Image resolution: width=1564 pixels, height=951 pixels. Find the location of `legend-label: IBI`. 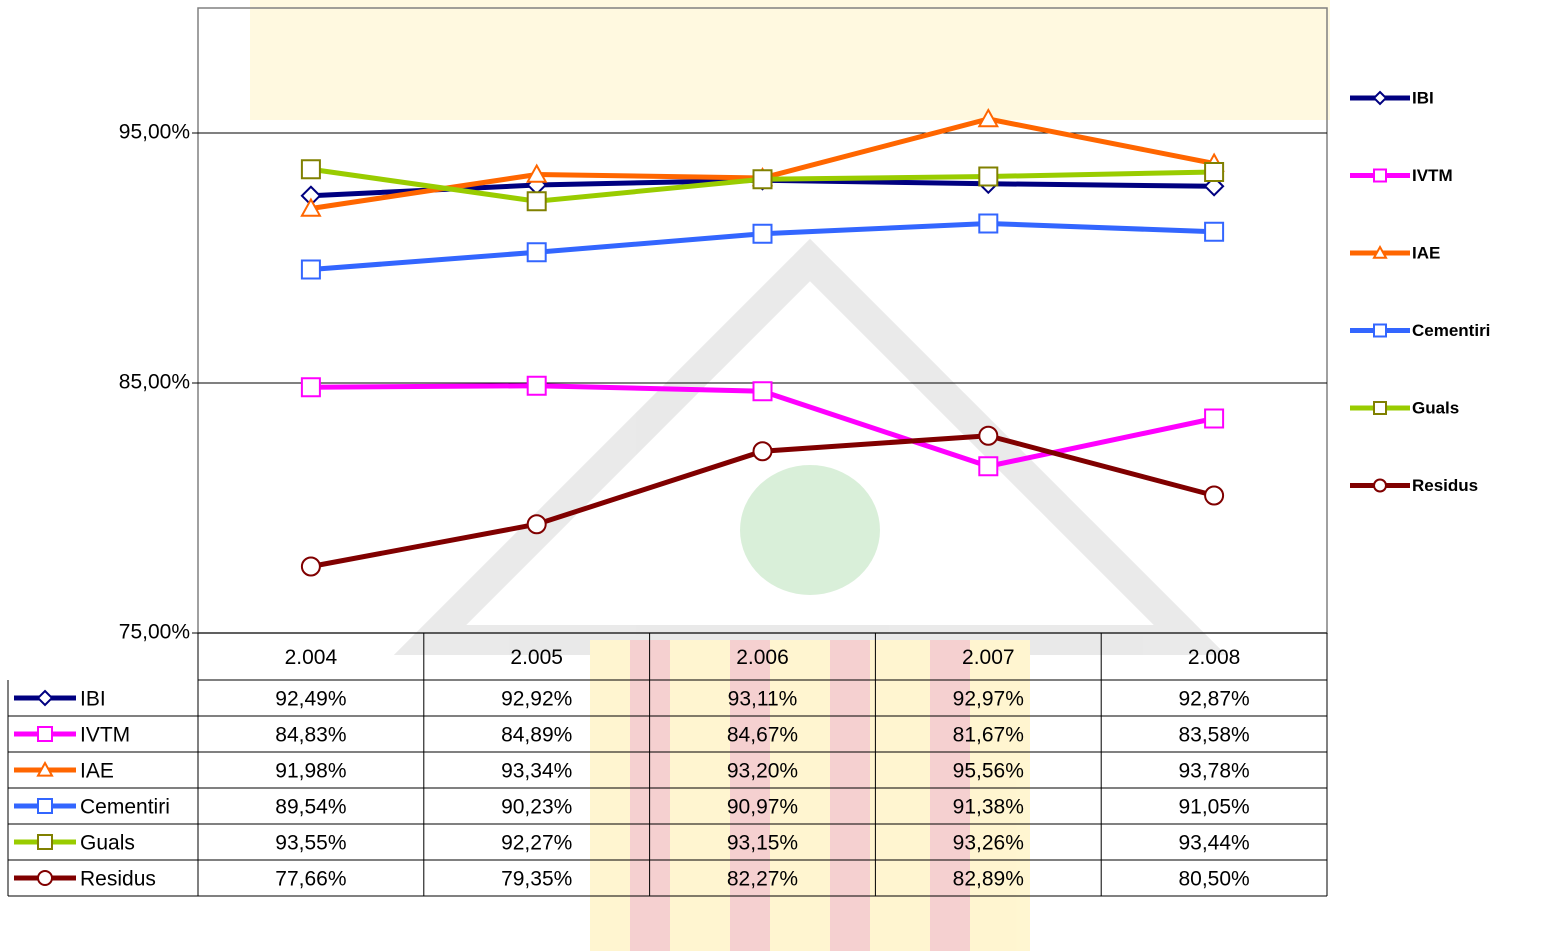

legend-label: IBI is located at coordinates (1423, 97).